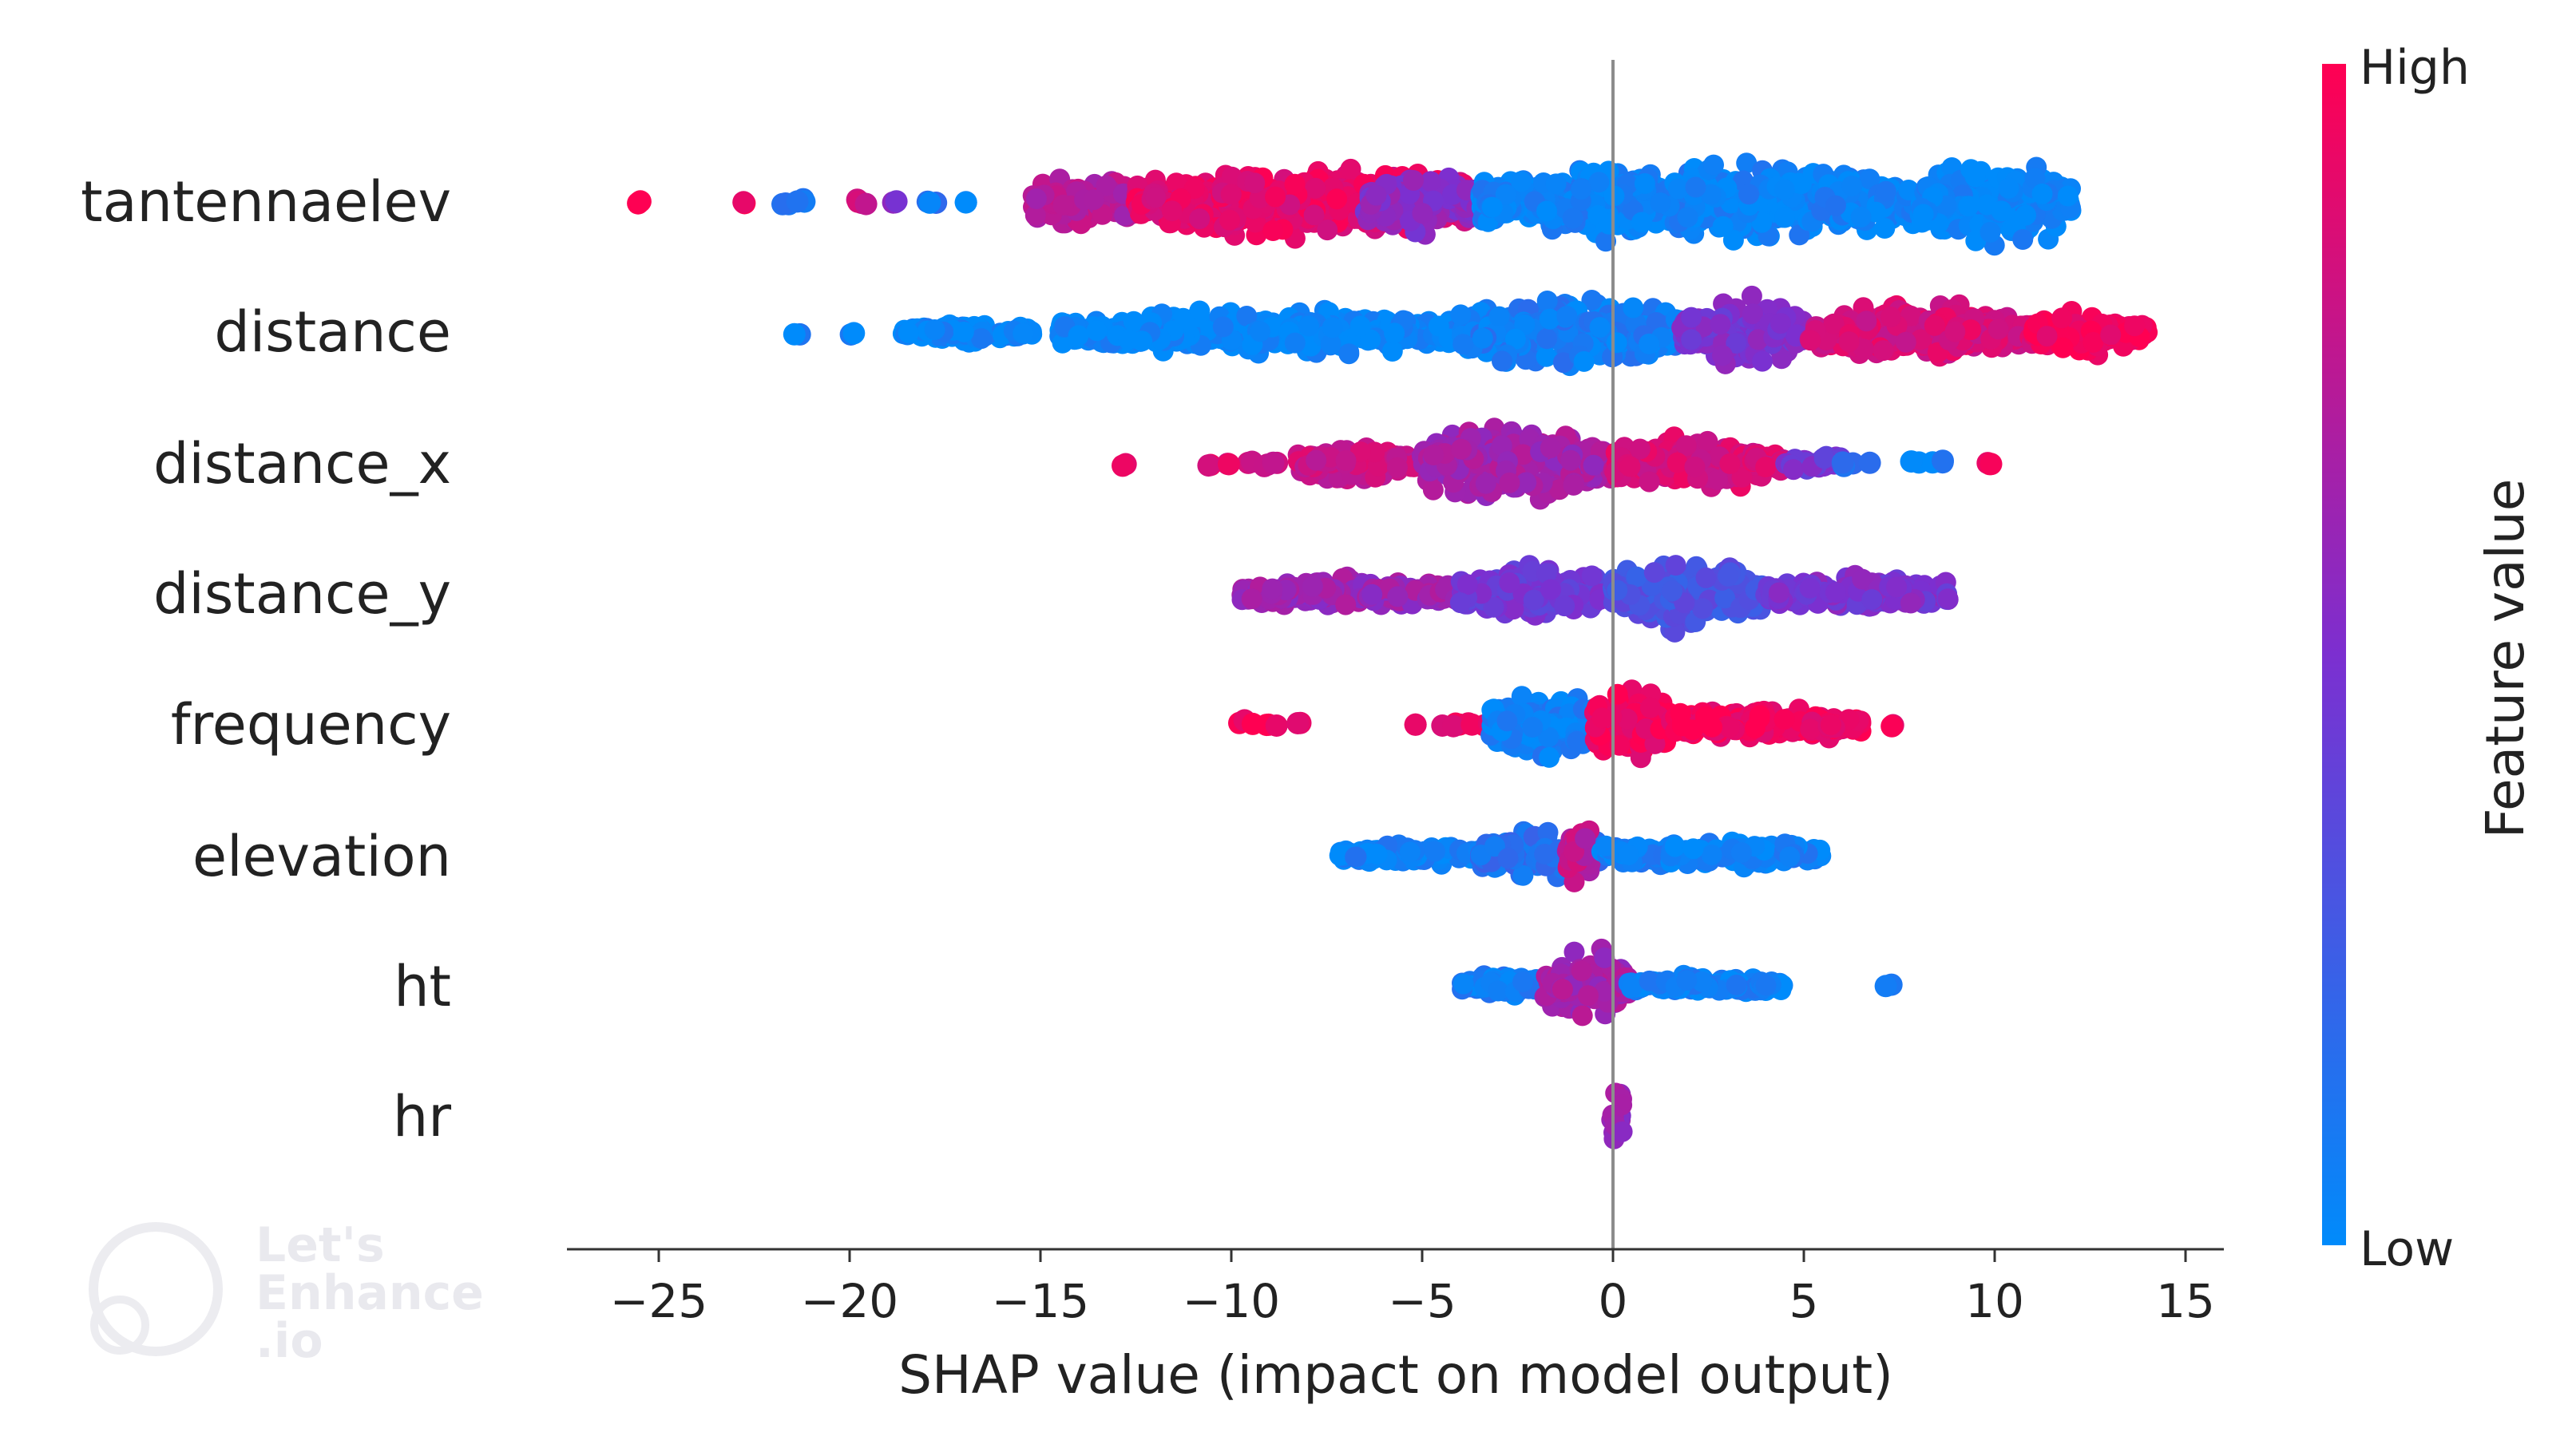 This screenshot has width=2576, height=1452. Describe the element at coordinates (156, 1289) in the screenshot. I see `watermark-logo` at that location.